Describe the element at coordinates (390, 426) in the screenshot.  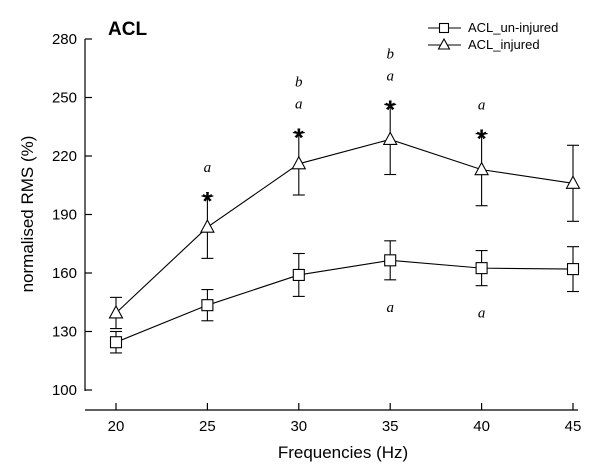
I see `x-tick-label: 35` at that location.